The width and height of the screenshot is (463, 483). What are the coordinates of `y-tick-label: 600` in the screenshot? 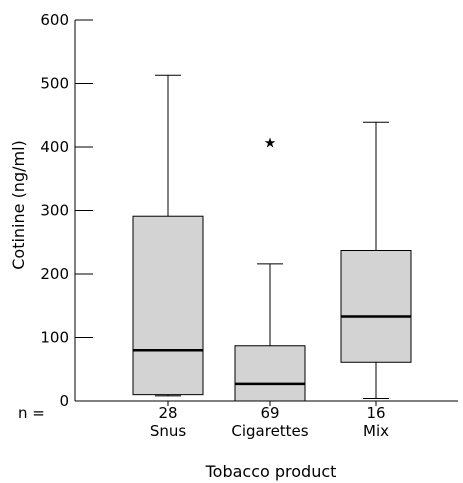 It's located at (54, 20).